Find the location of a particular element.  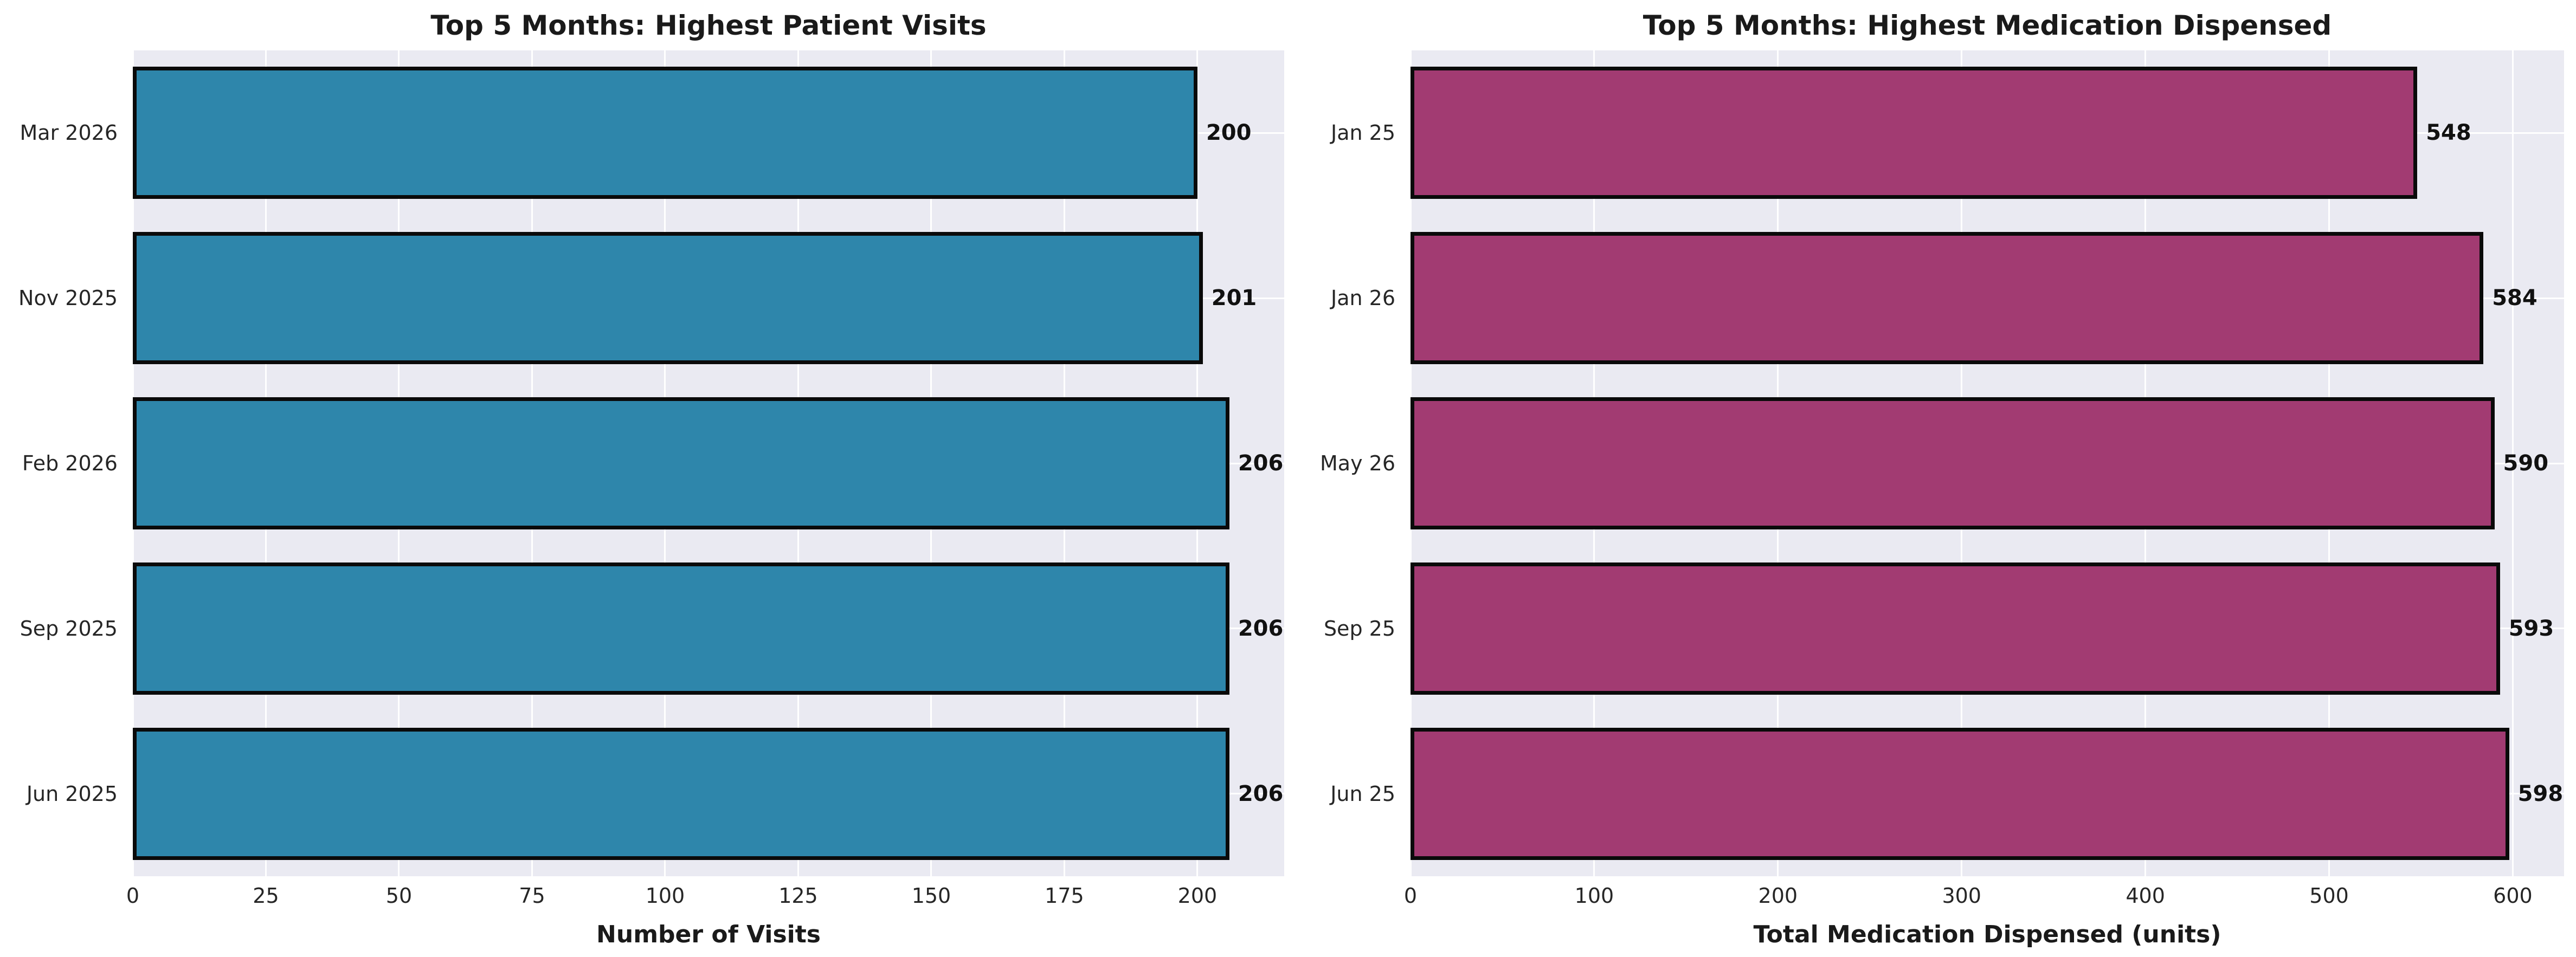

chart-title: Top 5 Months: Highest Patient Visits is located at coordinates (708, 25).